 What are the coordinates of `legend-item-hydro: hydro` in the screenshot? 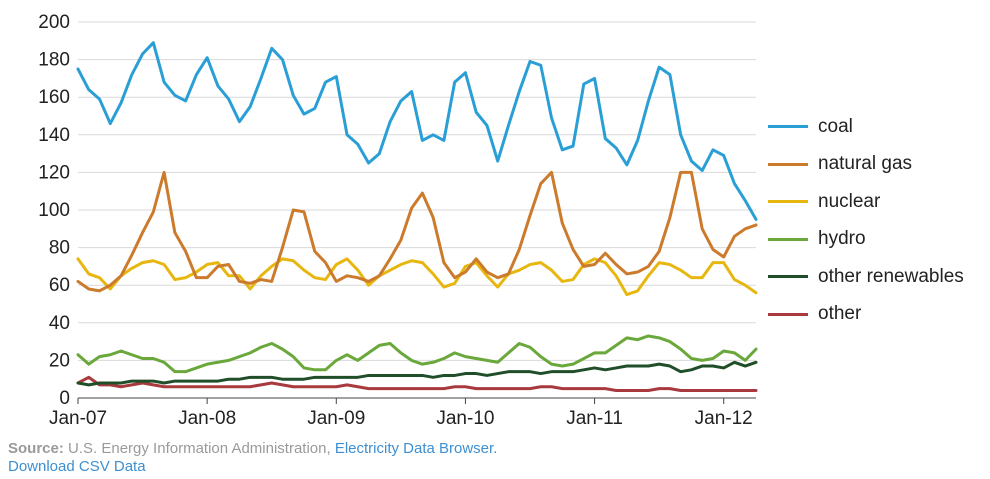 It's located at (866, 240).